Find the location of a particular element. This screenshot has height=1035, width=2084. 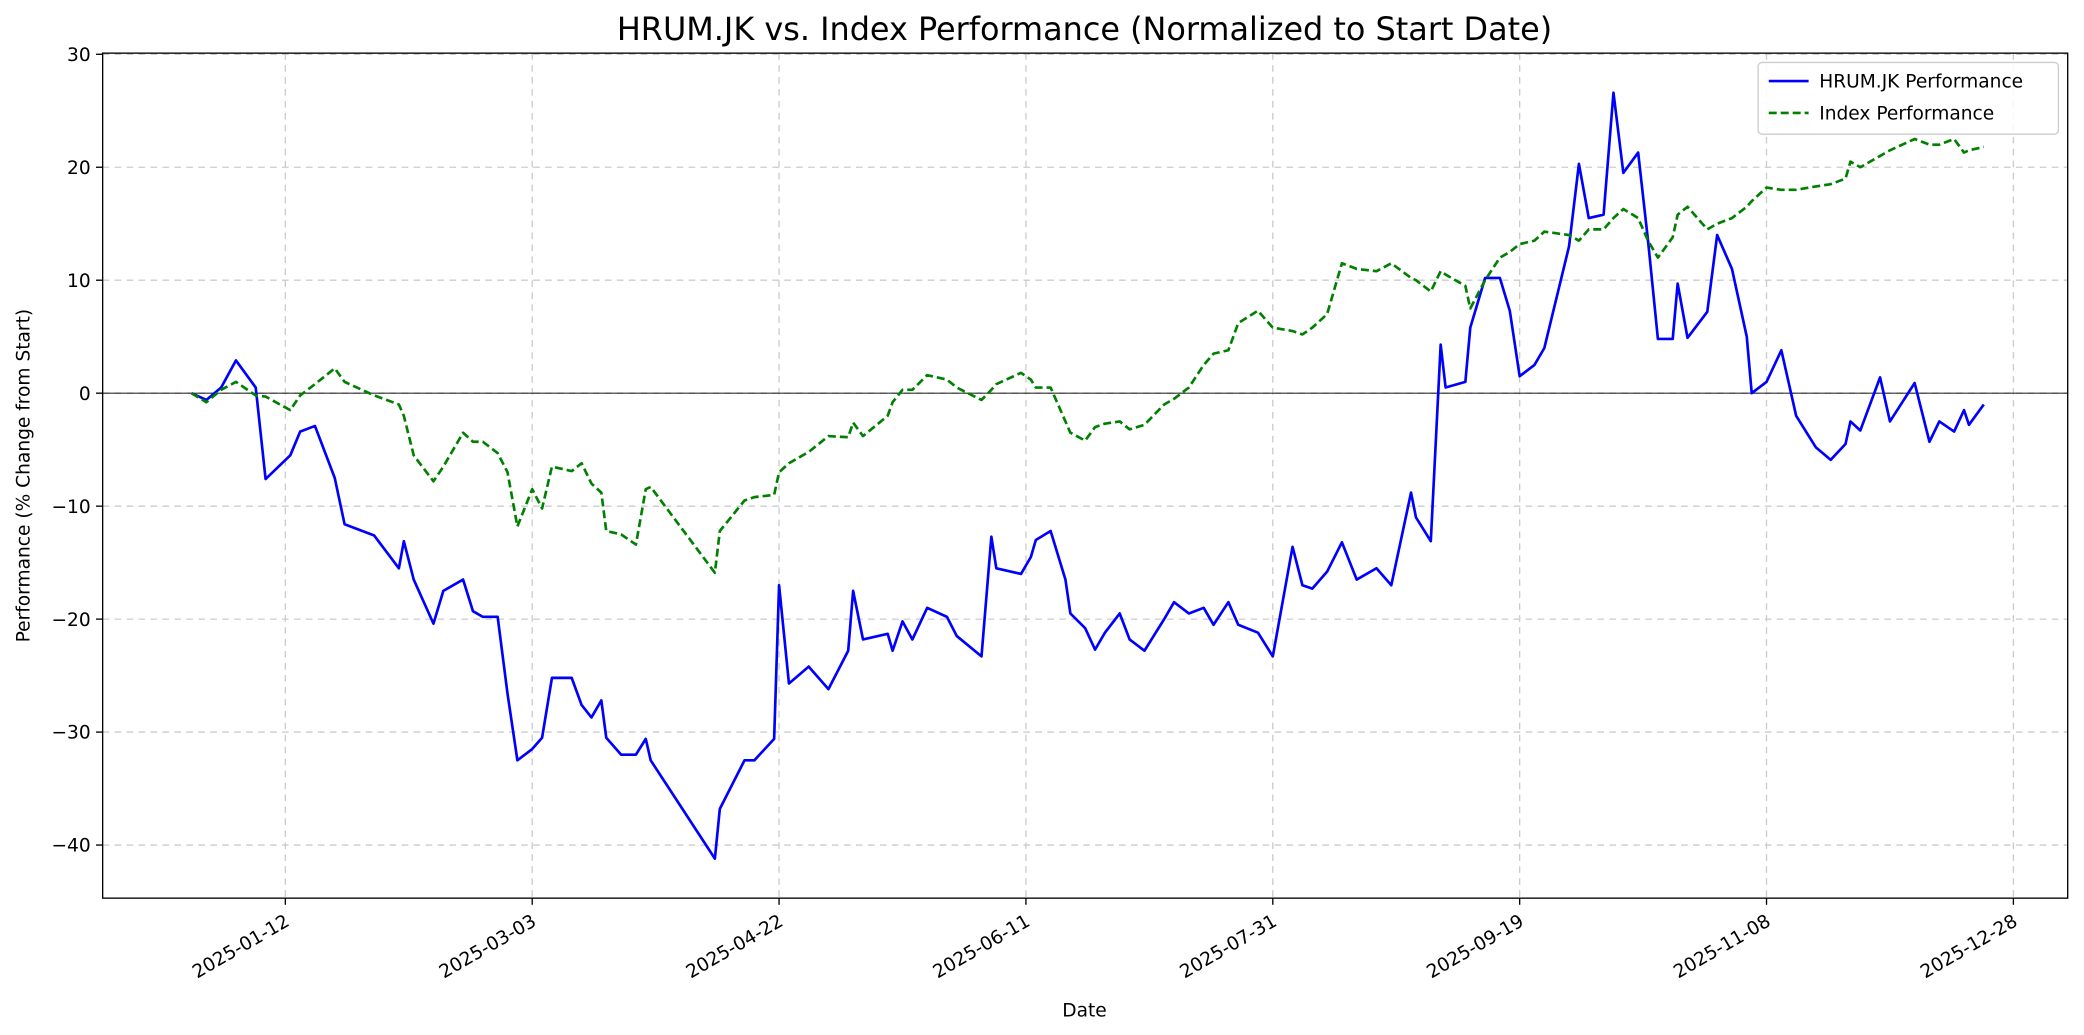

y-tick-label: 0 is located at coordinates (85, 394).